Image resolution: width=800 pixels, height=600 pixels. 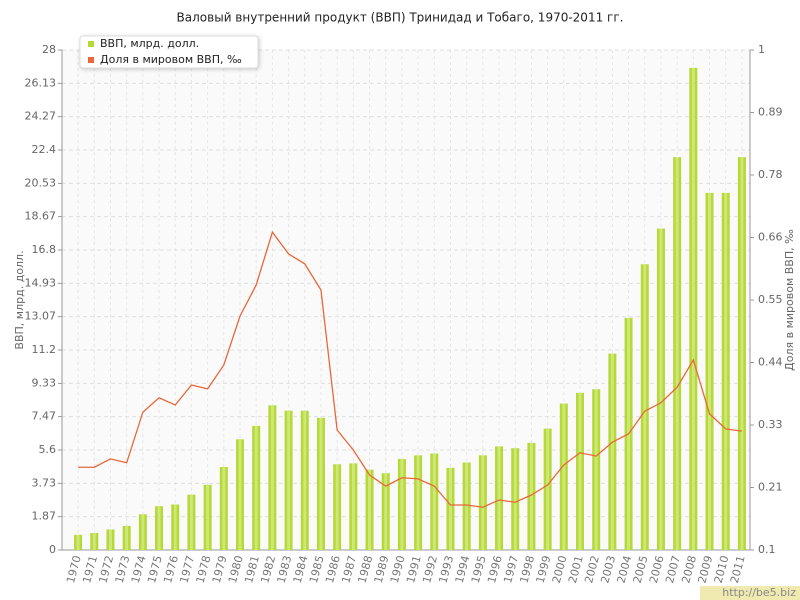 What do you see at coordinates (41, 116) in the screenshot?
I see `y-tick-label: 24.27` at bounding box center [41, 116].